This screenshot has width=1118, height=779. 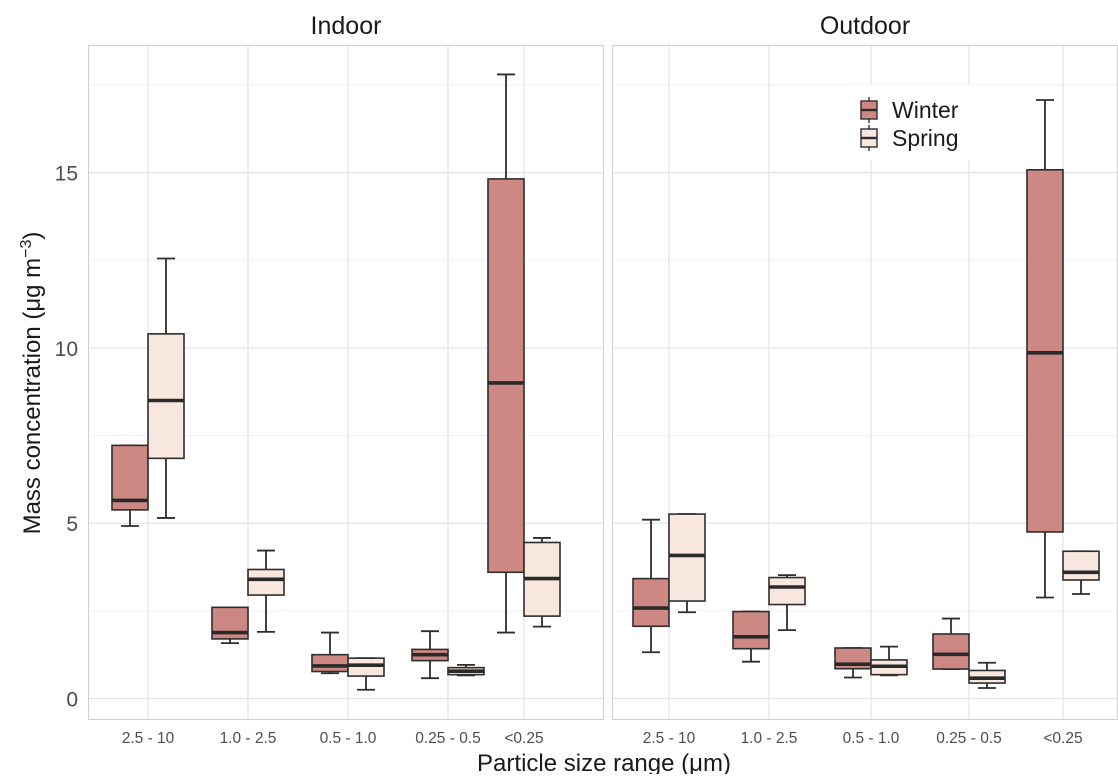 What do you see at coordinates (925, 110) in the screenshot?
I see `legend-label: Winter` at bounding box center [925, 110].